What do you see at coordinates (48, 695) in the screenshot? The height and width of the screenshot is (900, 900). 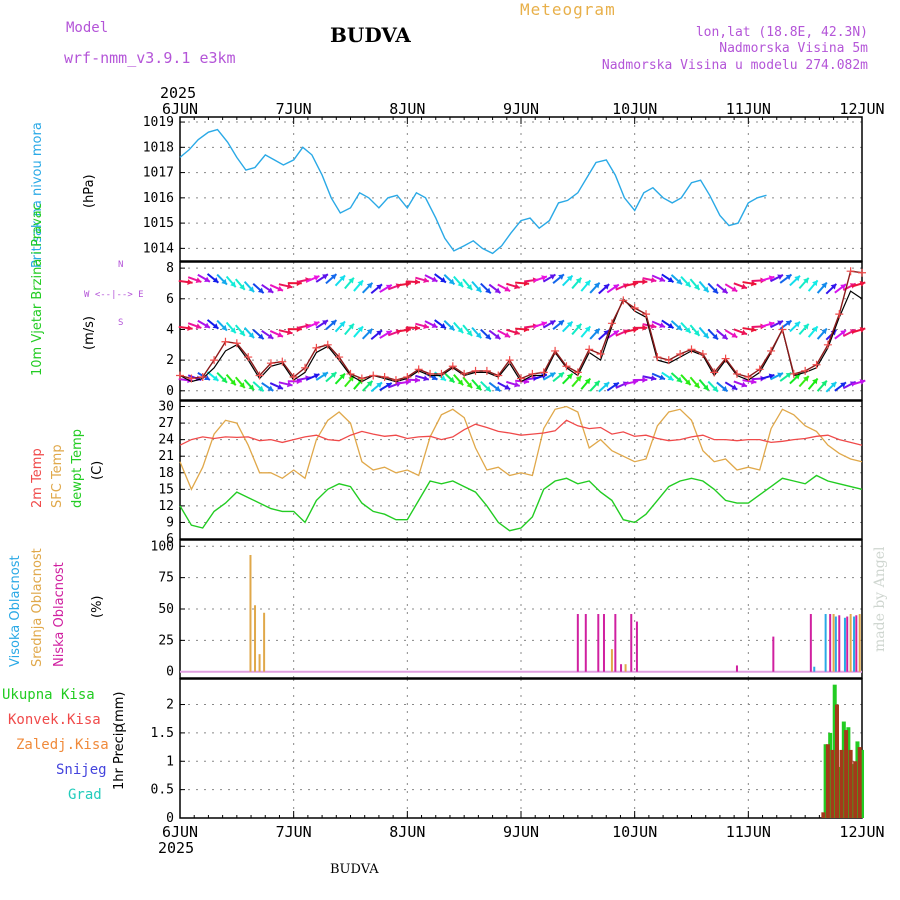 I see `precip-total-label: Ukupna Kisa` at bounding box center [48, 695].